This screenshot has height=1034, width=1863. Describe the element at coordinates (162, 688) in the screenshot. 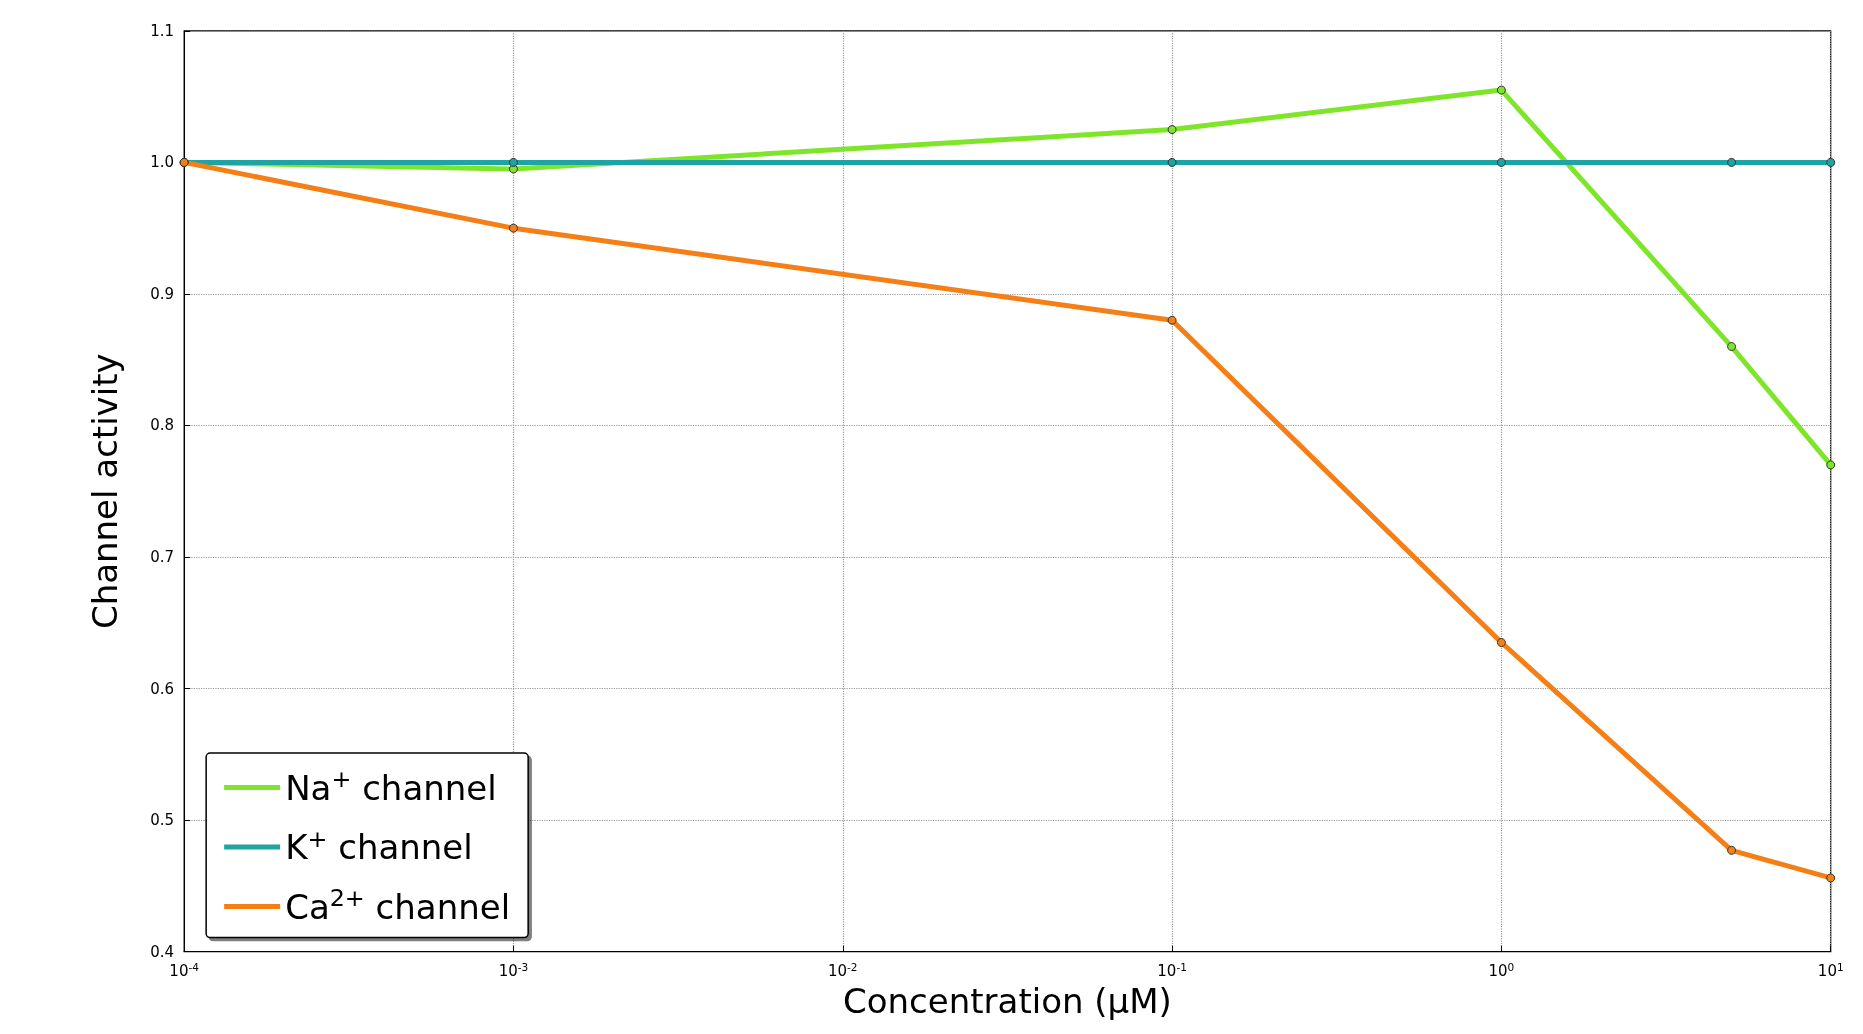

I see `y-tick-label: 0.6` at that location.